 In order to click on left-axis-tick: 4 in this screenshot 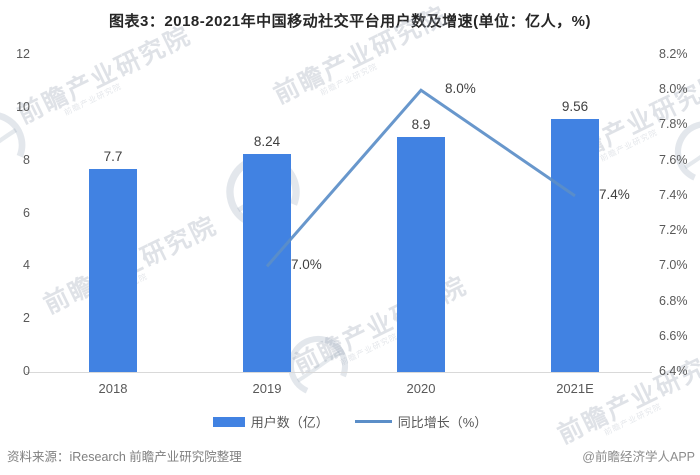, I will do `click(26, 265)`.